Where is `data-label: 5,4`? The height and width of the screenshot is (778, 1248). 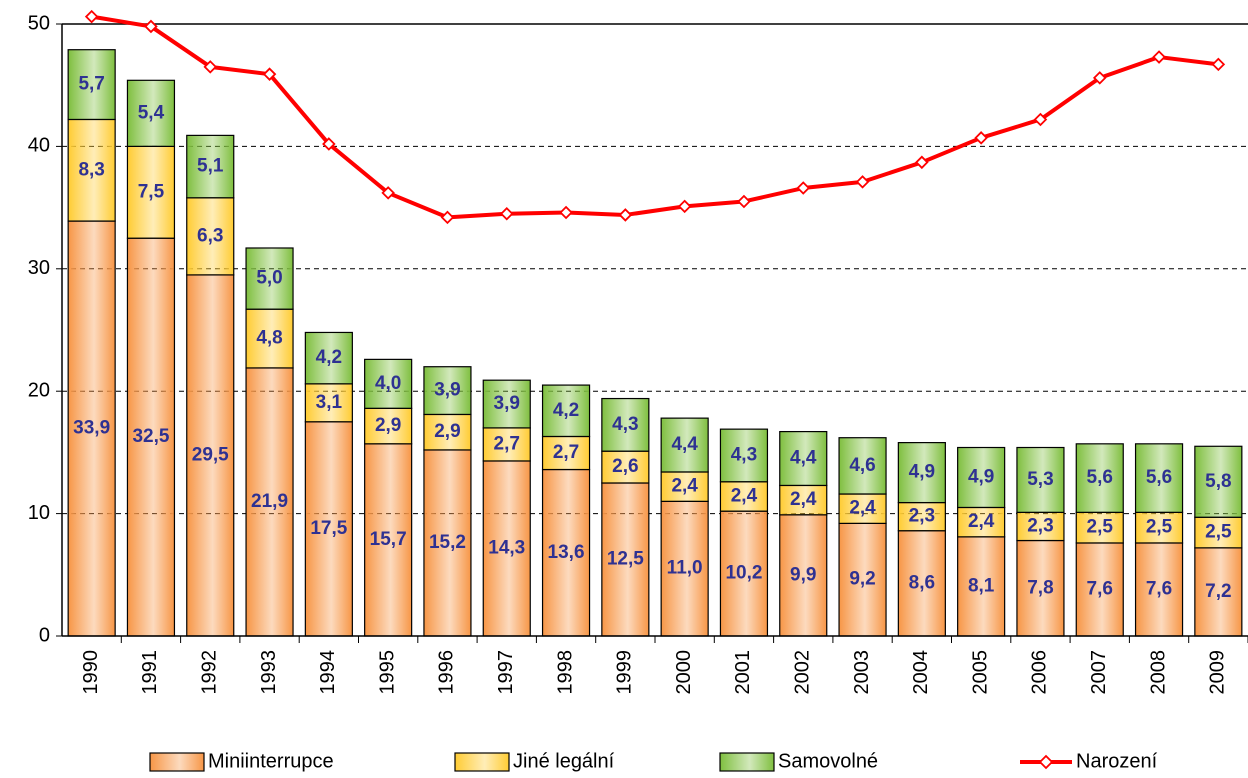 data-label: 5,4 is located at coordinates (151, 112).